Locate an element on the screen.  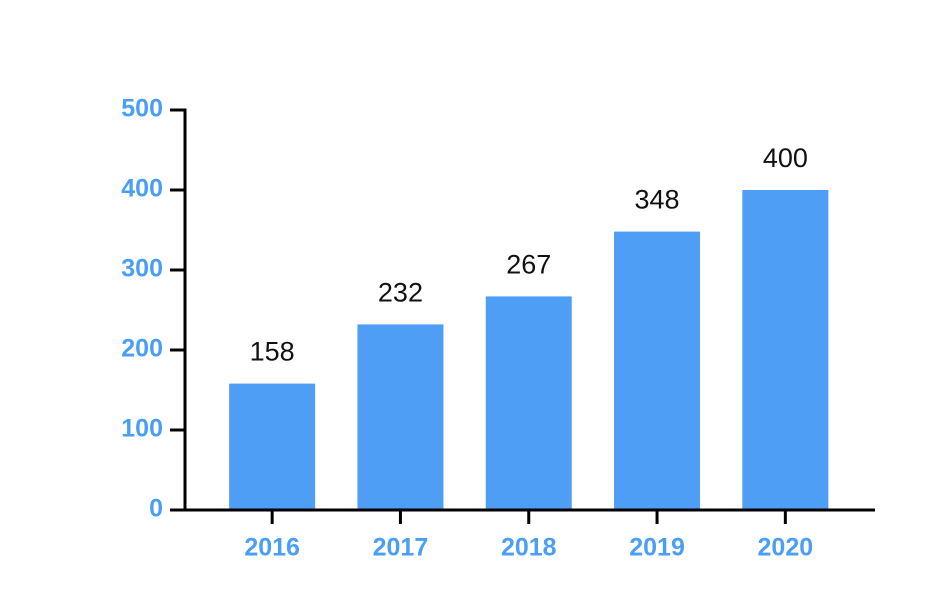
data-label: 158 is located at coordinates (272, 352).